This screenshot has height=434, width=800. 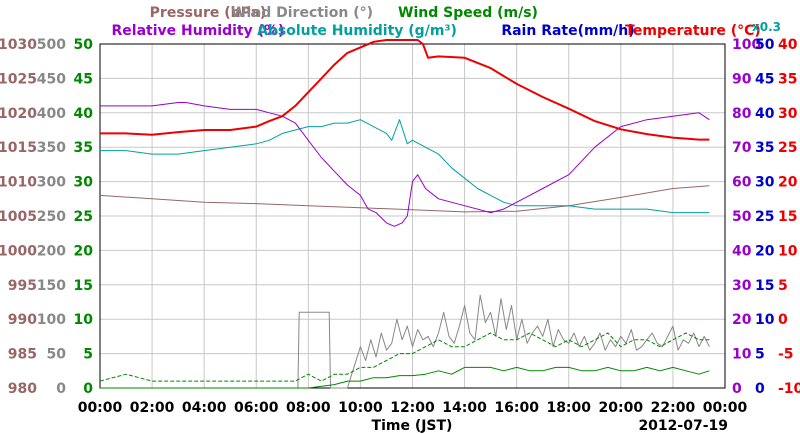 I want to click on y-tick-wind_direction: 300, so click(x=51, y=183).